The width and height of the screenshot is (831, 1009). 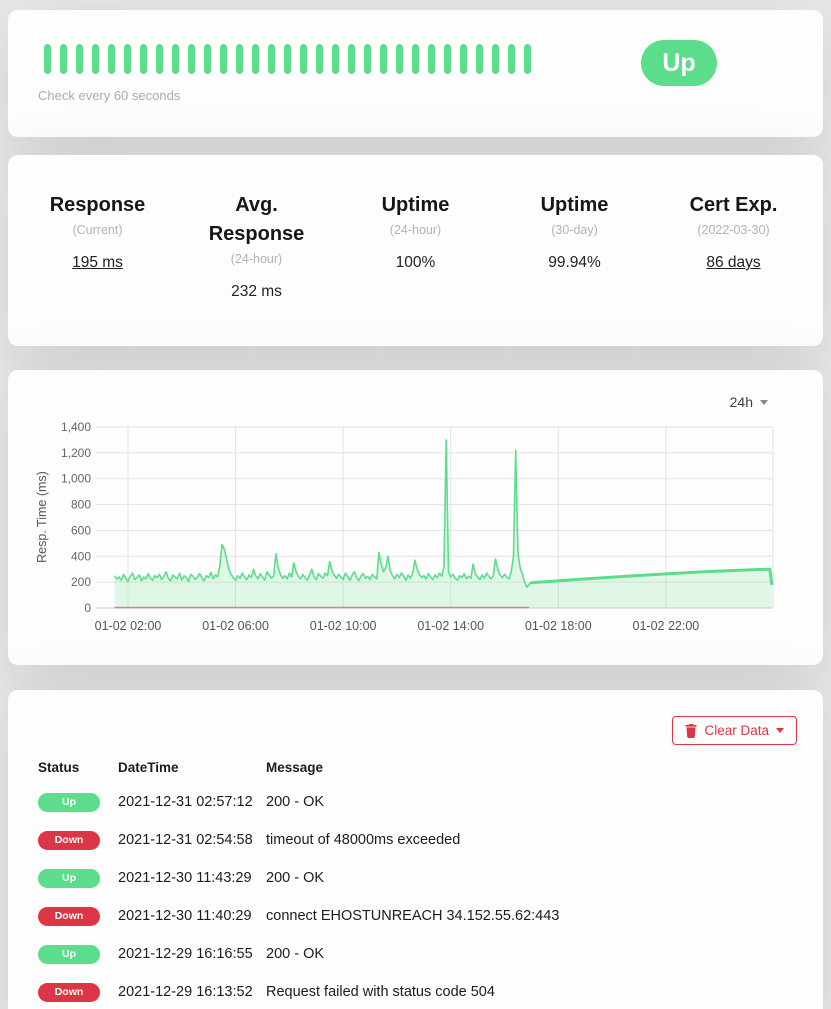 I want to click on svg-text: 600, so click(x=81, y=530).